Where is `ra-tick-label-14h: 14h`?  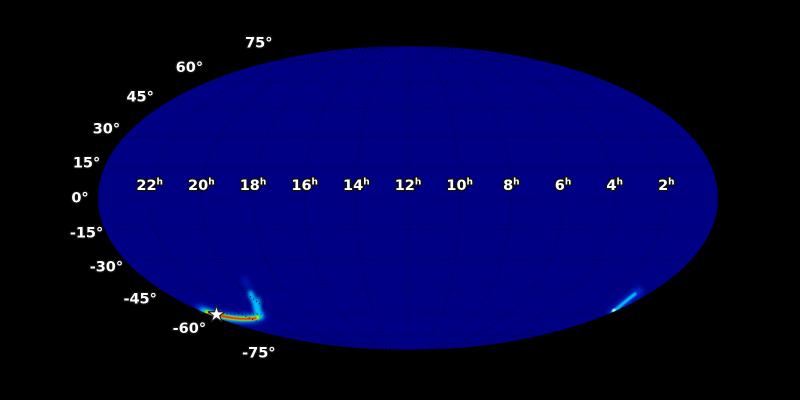 ra-tick-label-14h: 14h is located at coordinates (356, 186).